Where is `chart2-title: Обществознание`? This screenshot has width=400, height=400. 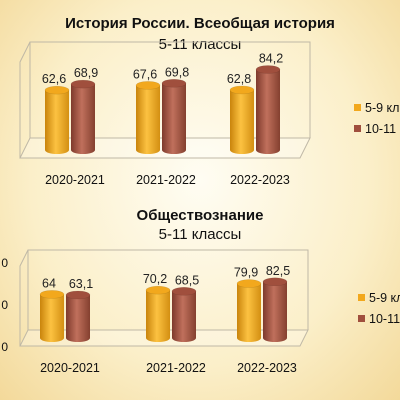
chart2-title: Обществознание is located at coordinates (200, 215).